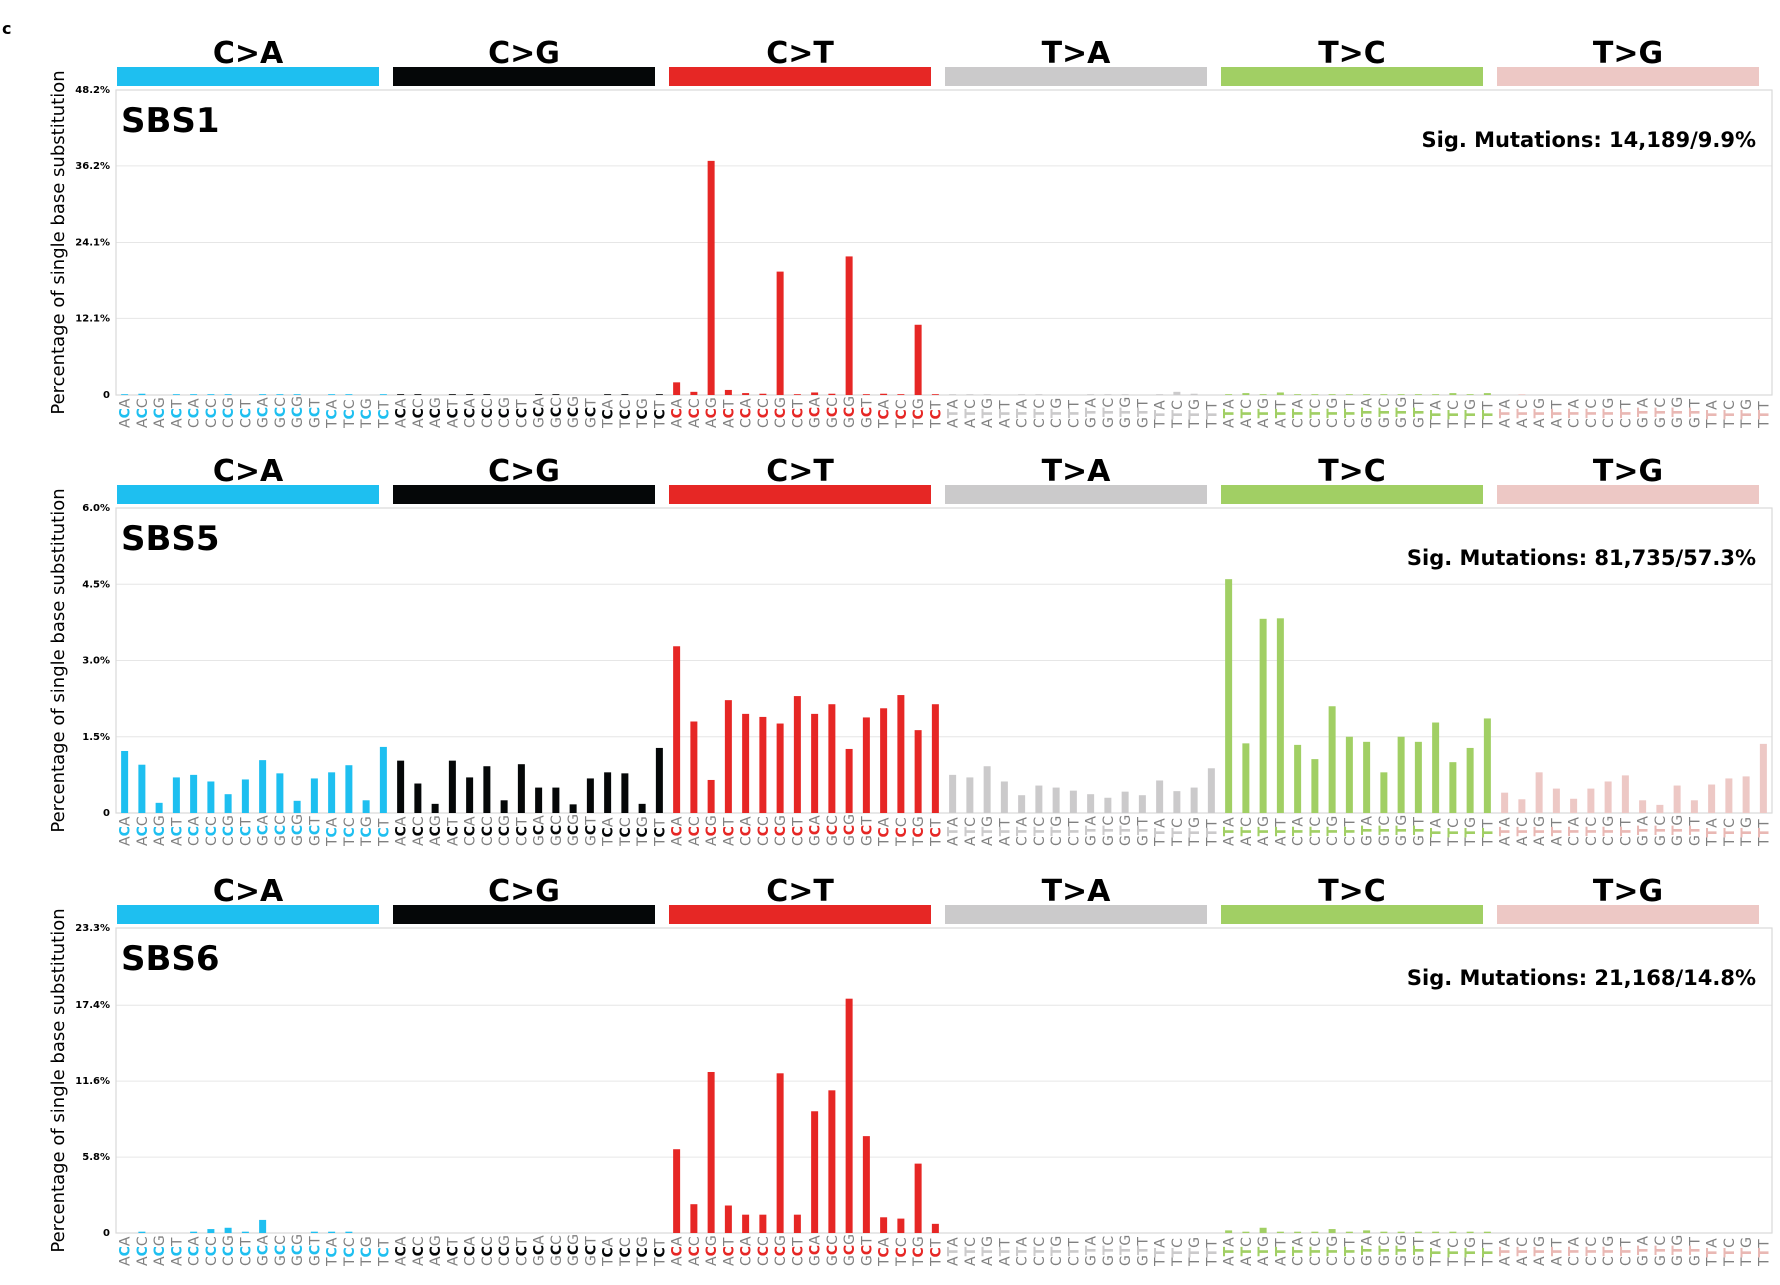 The width and height of the screenshot is (1780, 1285). What do you see at coordinates (659, 780) in the screenshot?
I see `bar-C-to-G-TCT` at bounding box center [659, 780].